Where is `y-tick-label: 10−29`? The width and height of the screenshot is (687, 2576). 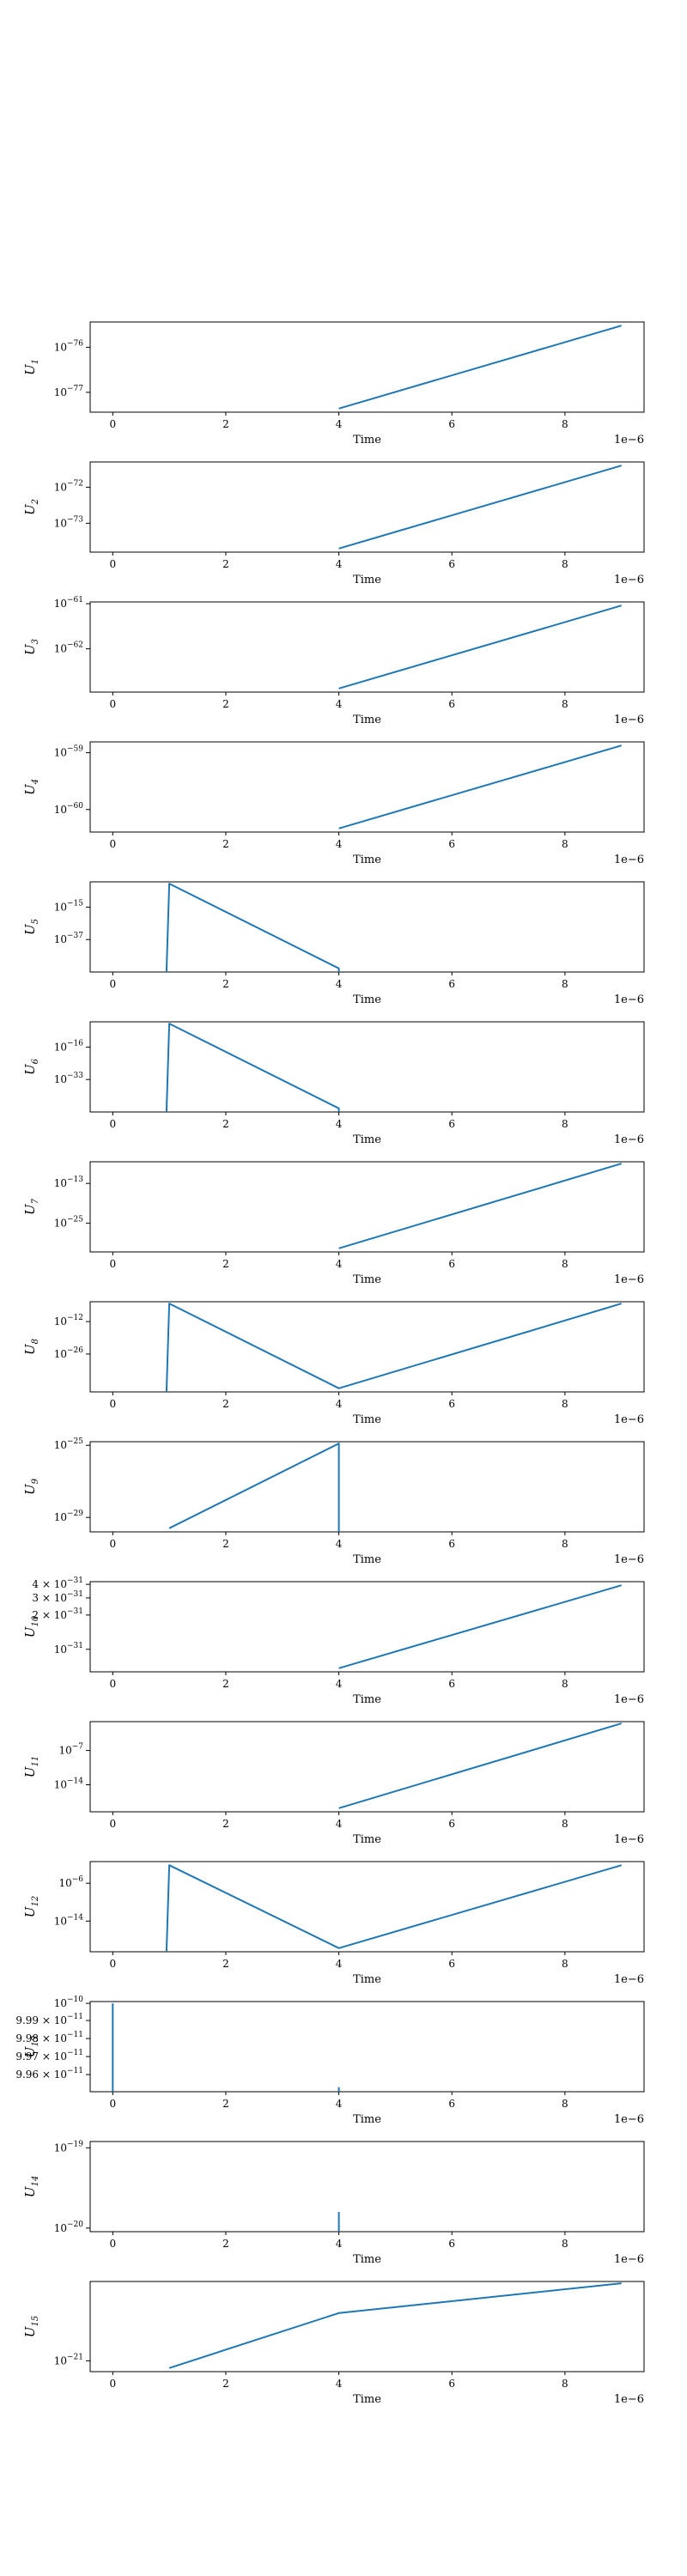 y-tick-label: 10−29 is located at coordinates (69, 1517).